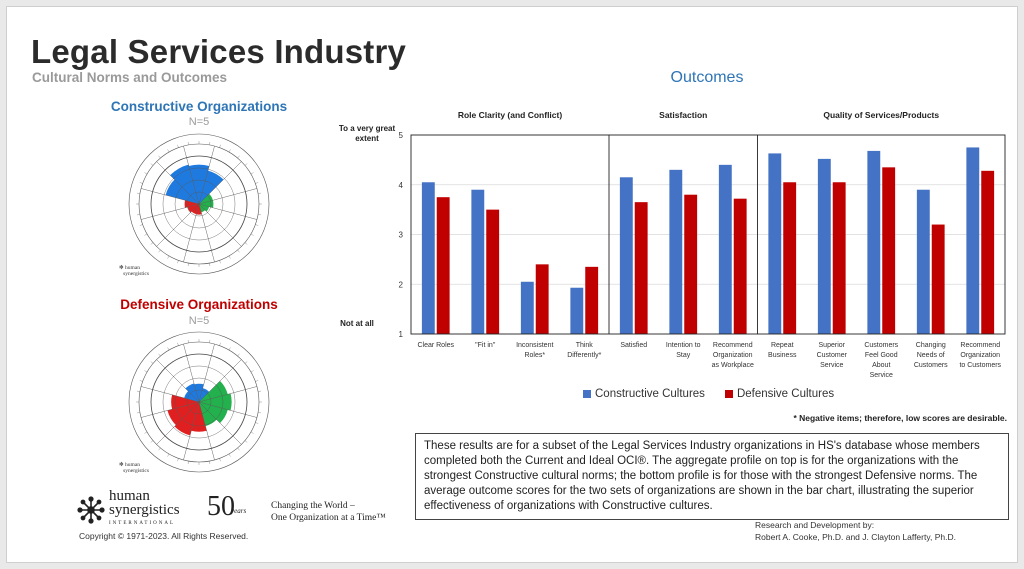  What do you see at coordinates (931, 355) in the screenshot?
I see `x-tick-label: Changing Needs of Customers` at bounding box center [931, 355].